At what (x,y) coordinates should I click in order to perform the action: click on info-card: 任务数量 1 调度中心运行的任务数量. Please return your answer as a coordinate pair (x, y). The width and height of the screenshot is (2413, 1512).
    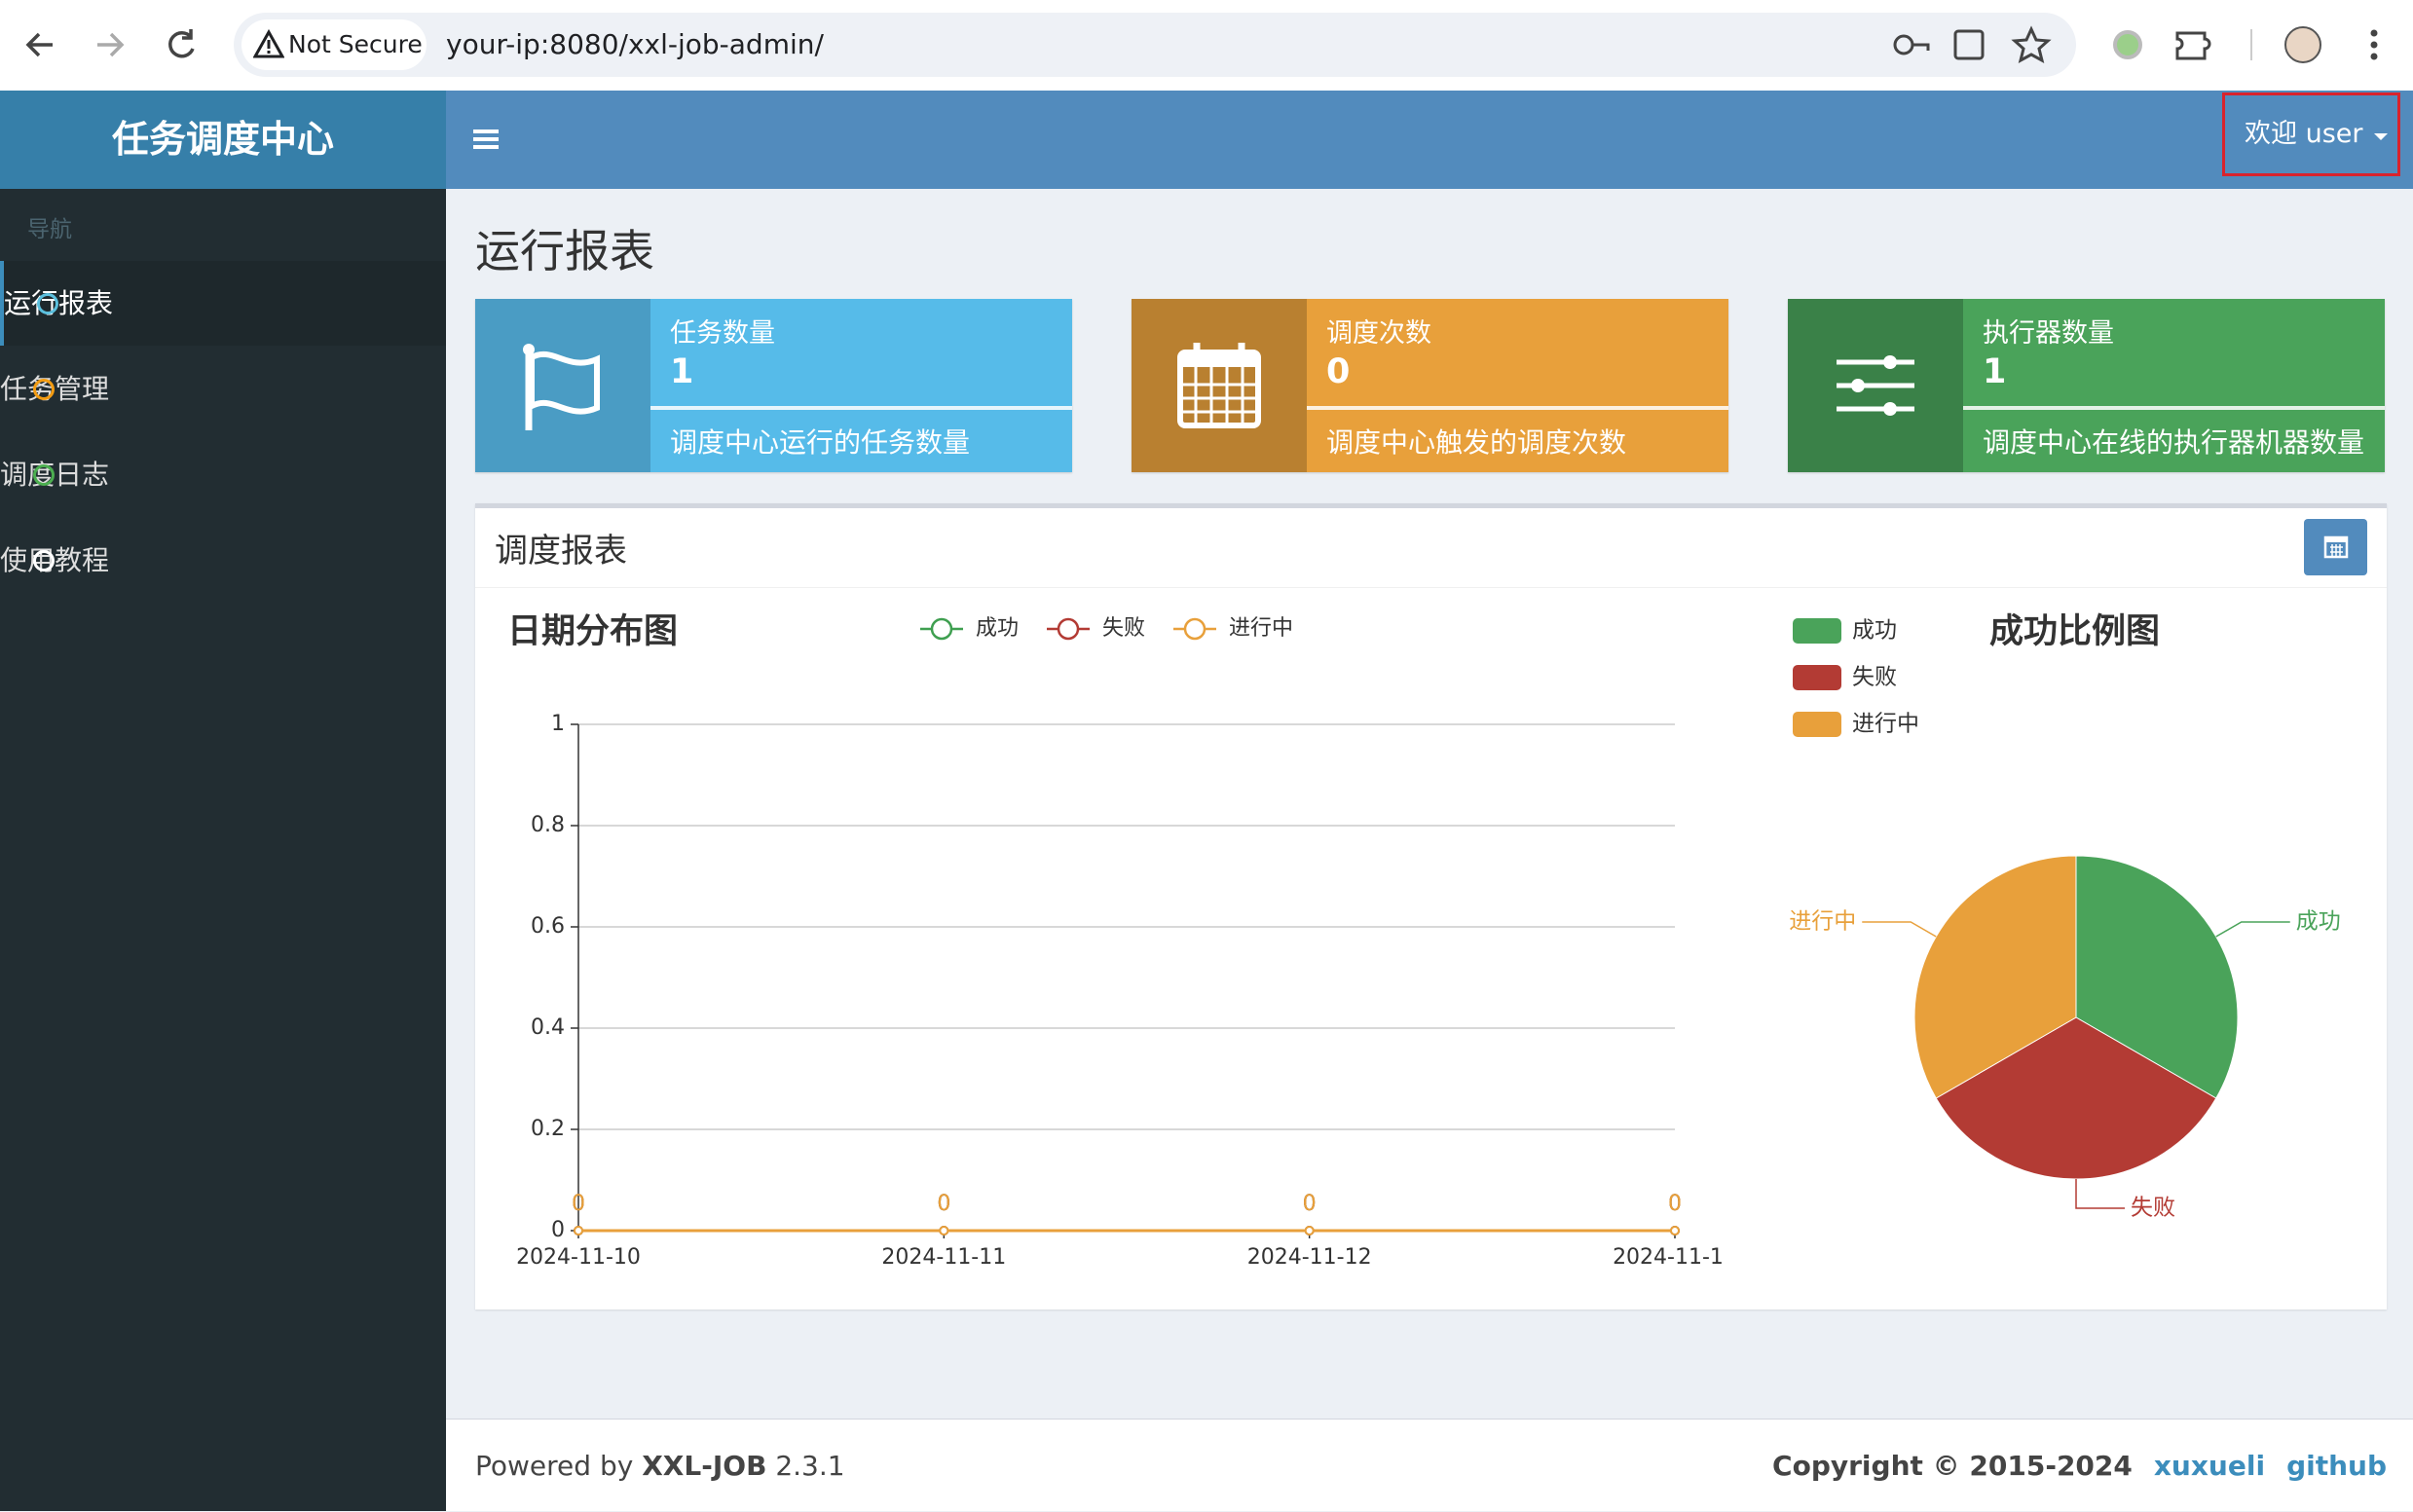
    Looking at the image, I should click on (773, 385).